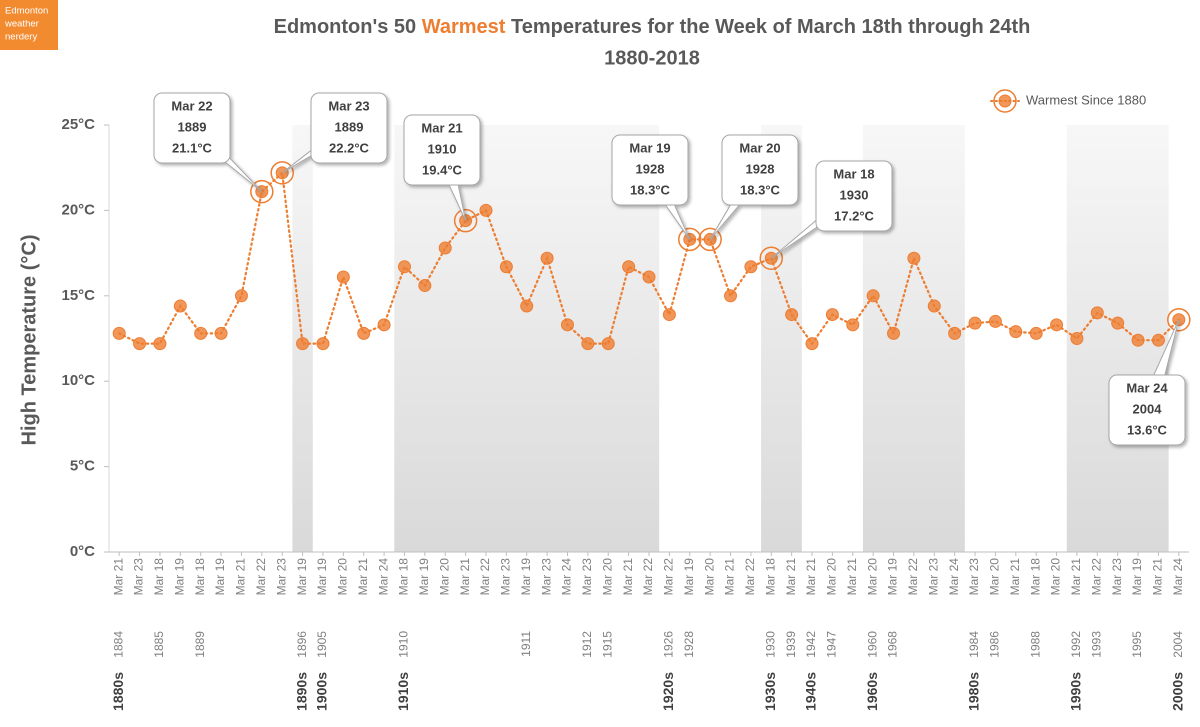 This screenshot has width=1200, height=727. What do you see at coordinates (587, 644) in the screenshot?
I see `year-label: 1912` at bounding box center [587, 644].